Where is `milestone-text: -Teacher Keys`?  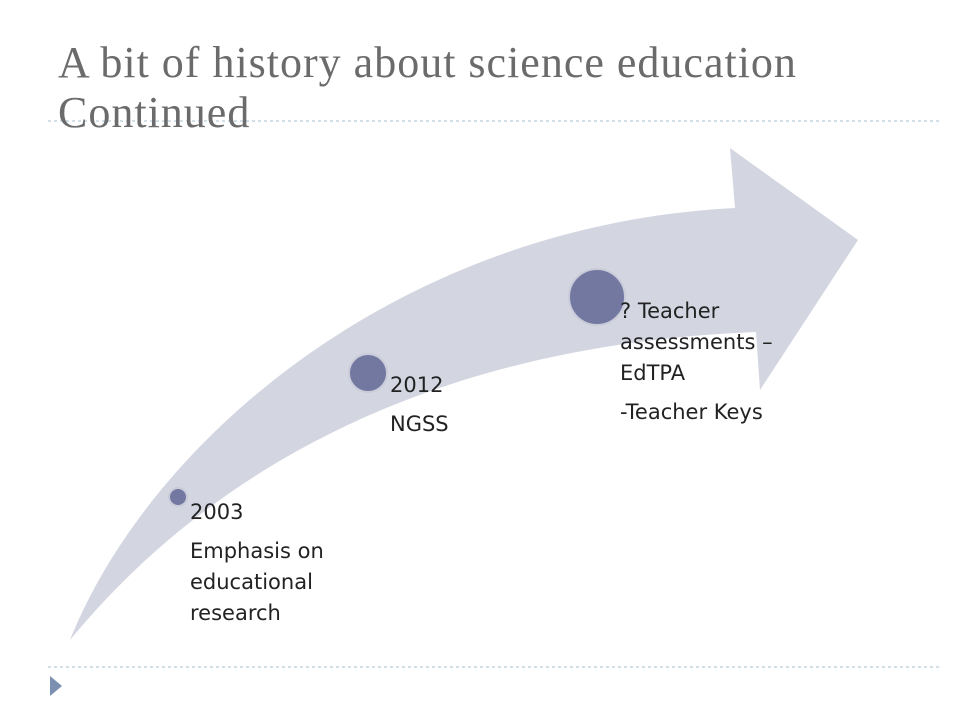 milestone-text: -Teacher Keys is located at coordinates (691, 412).